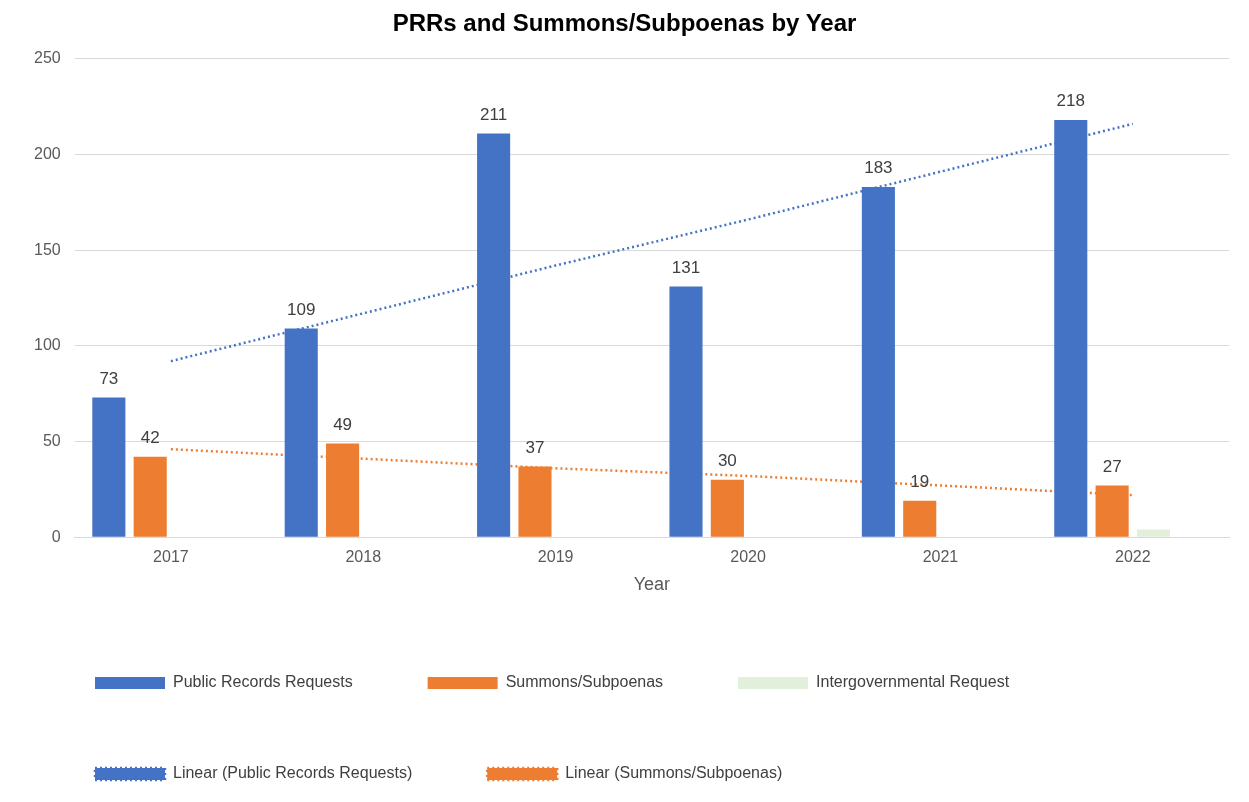 The height and width of the screenshot is (802, 1249). What do you see at coordinates (920, 482) in the screenshot?
I see `data-label: 19` at bounding box center [920, 482].